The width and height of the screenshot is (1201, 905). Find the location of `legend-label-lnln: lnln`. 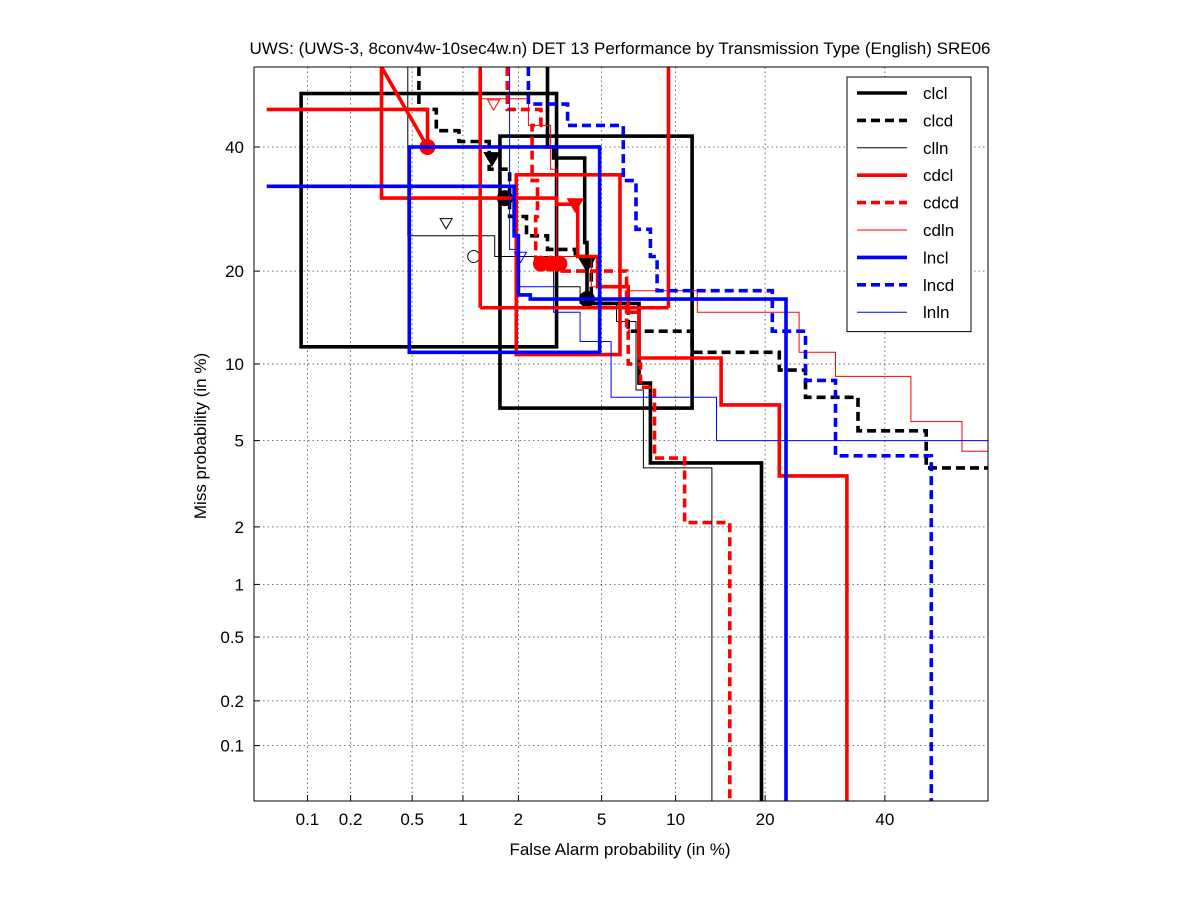

legend-label-lnln: lnln is located at coordinates (936, 312).